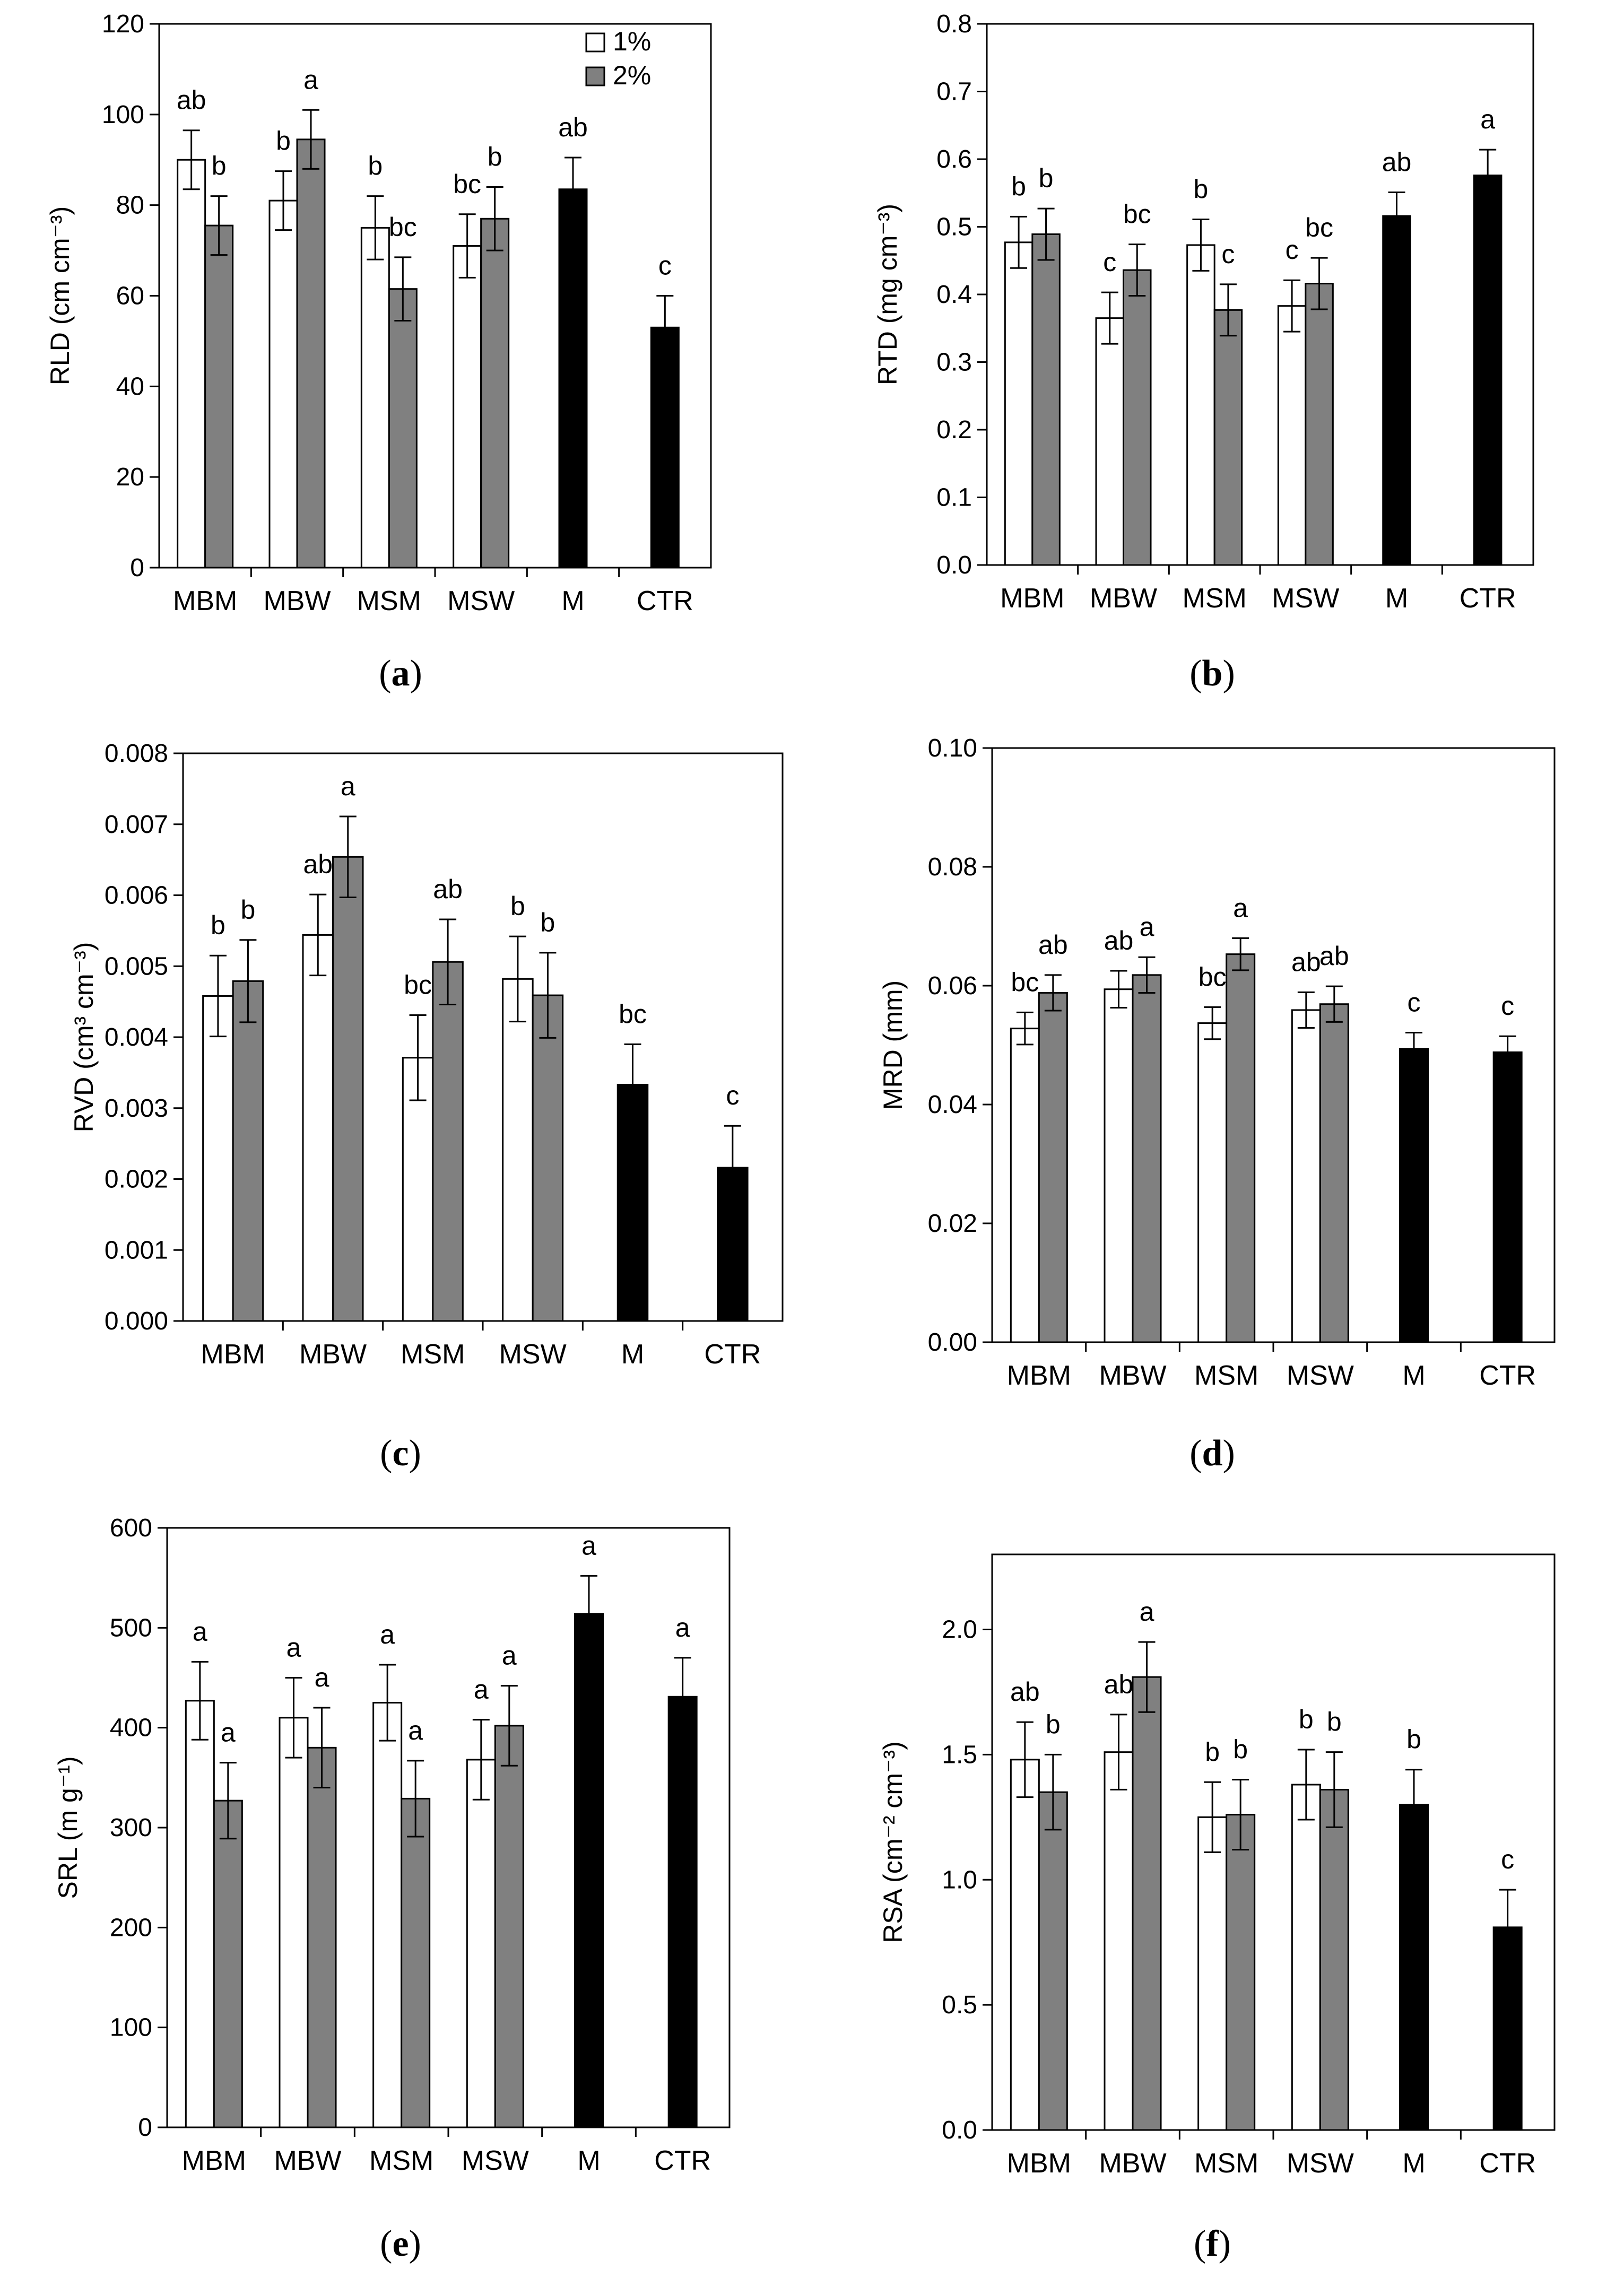 This screenshot has width=1624, height=2269. What do you see at coordinates (1334, 1173) in the screenshot?
I see `chart-d-bar-two-percent` at bounding box center [1334, 1173].